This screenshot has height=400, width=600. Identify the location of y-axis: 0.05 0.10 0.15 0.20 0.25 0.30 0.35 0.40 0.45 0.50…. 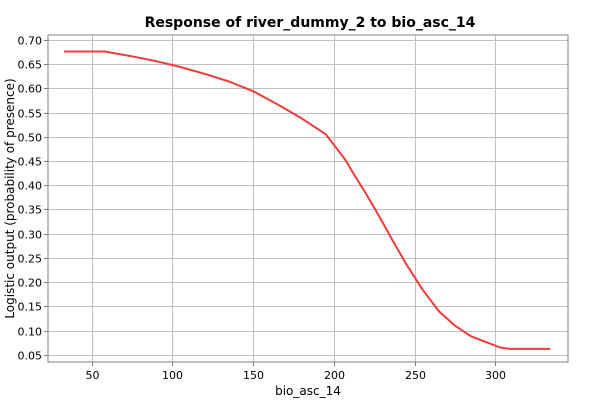
(33, 199).